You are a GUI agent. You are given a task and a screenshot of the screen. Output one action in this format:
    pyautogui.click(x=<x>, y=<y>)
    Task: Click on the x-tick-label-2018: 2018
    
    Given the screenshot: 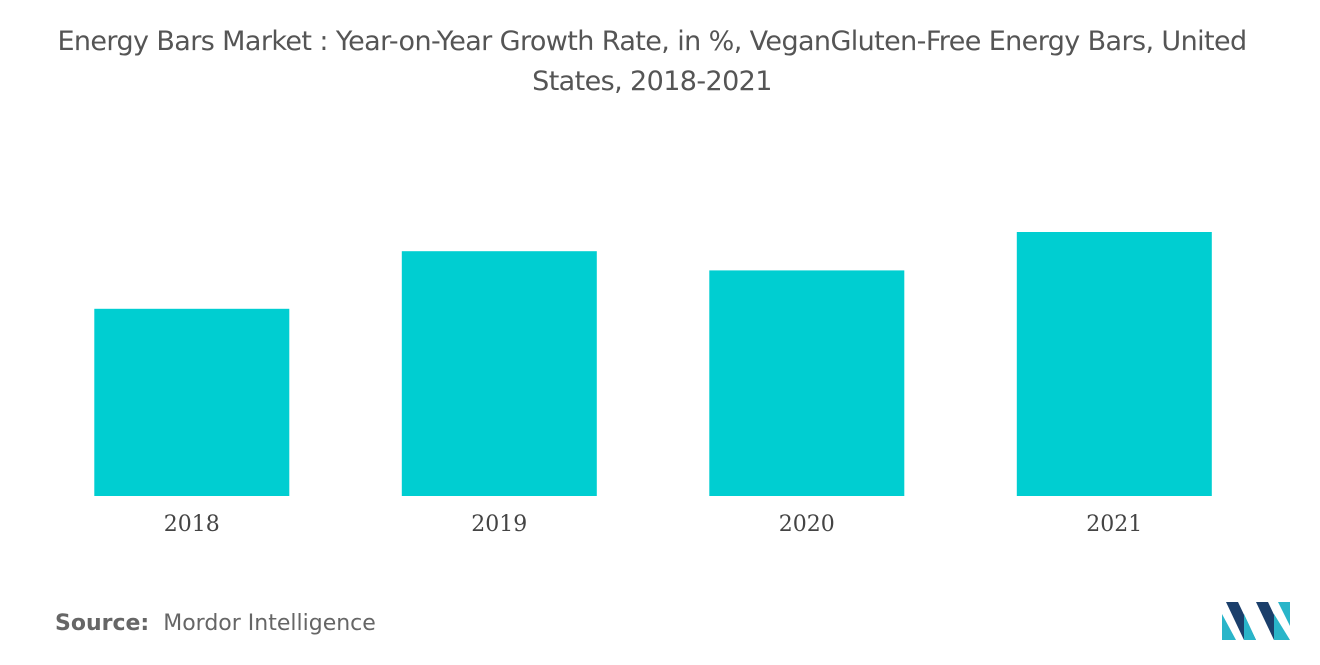 What is the action you would take?
    pyautogui.click(x=192, y=524)
    